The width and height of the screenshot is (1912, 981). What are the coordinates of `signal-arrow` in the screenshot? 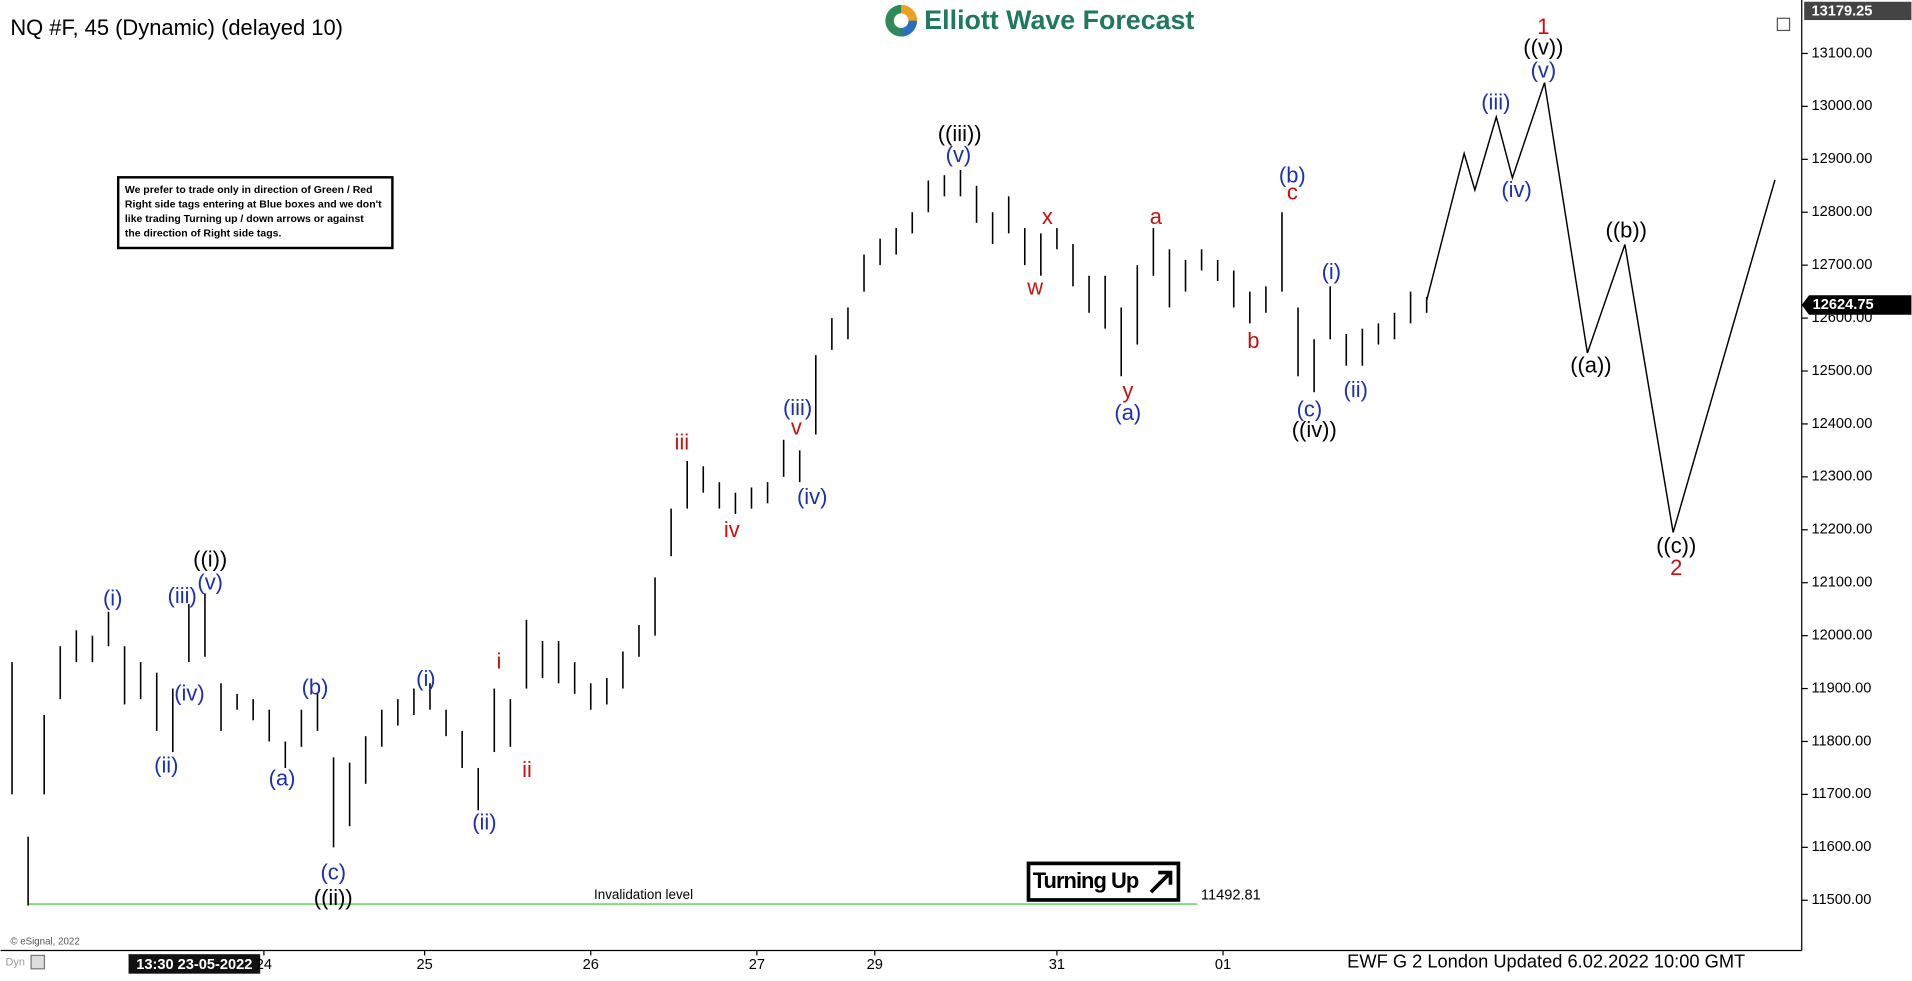 It's located at (1161, 882).